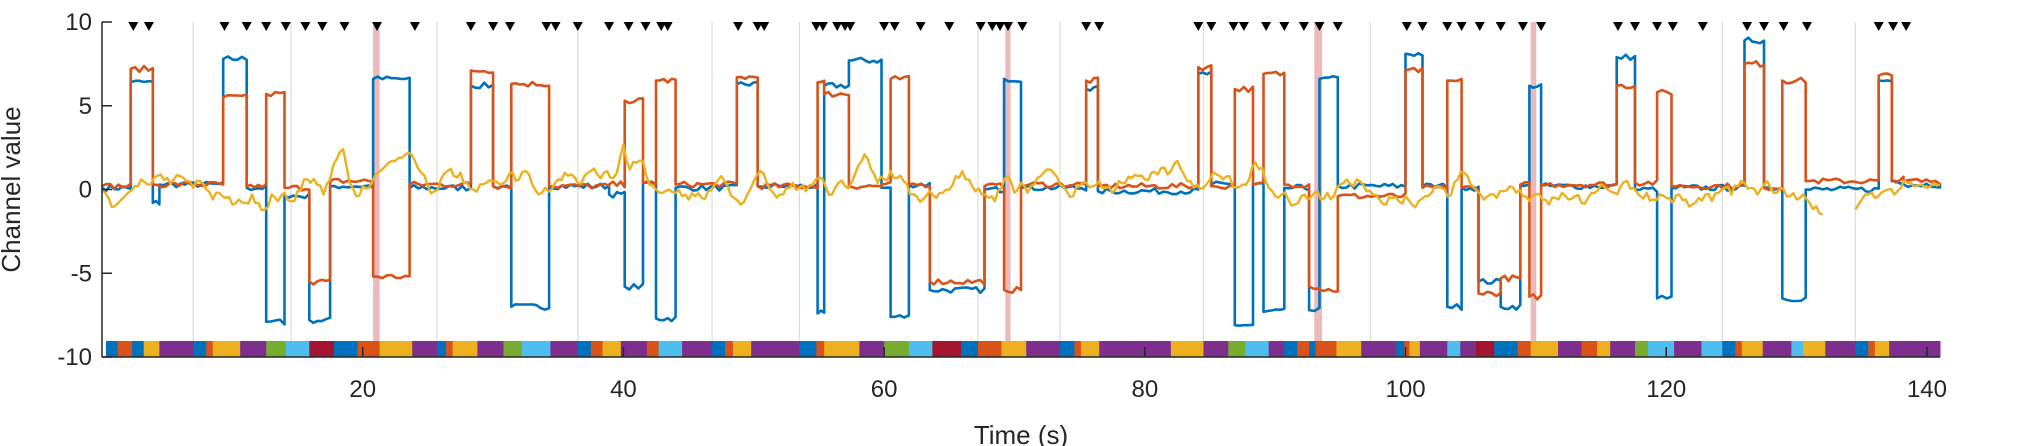  I want to click on y-tick-label: 10, so click(78, 22).